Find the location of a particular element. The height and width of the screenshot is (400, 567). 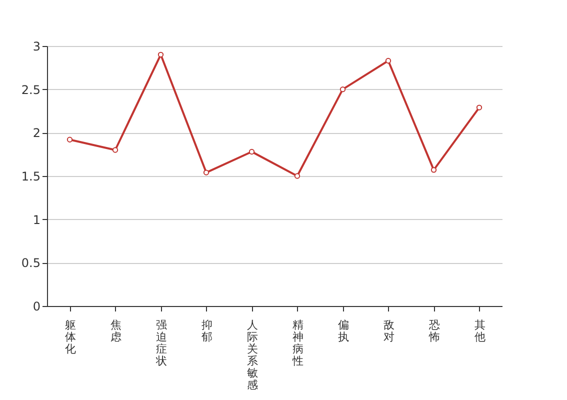

x-tick-label: 躯体化 is located at coordinates (70, 337).